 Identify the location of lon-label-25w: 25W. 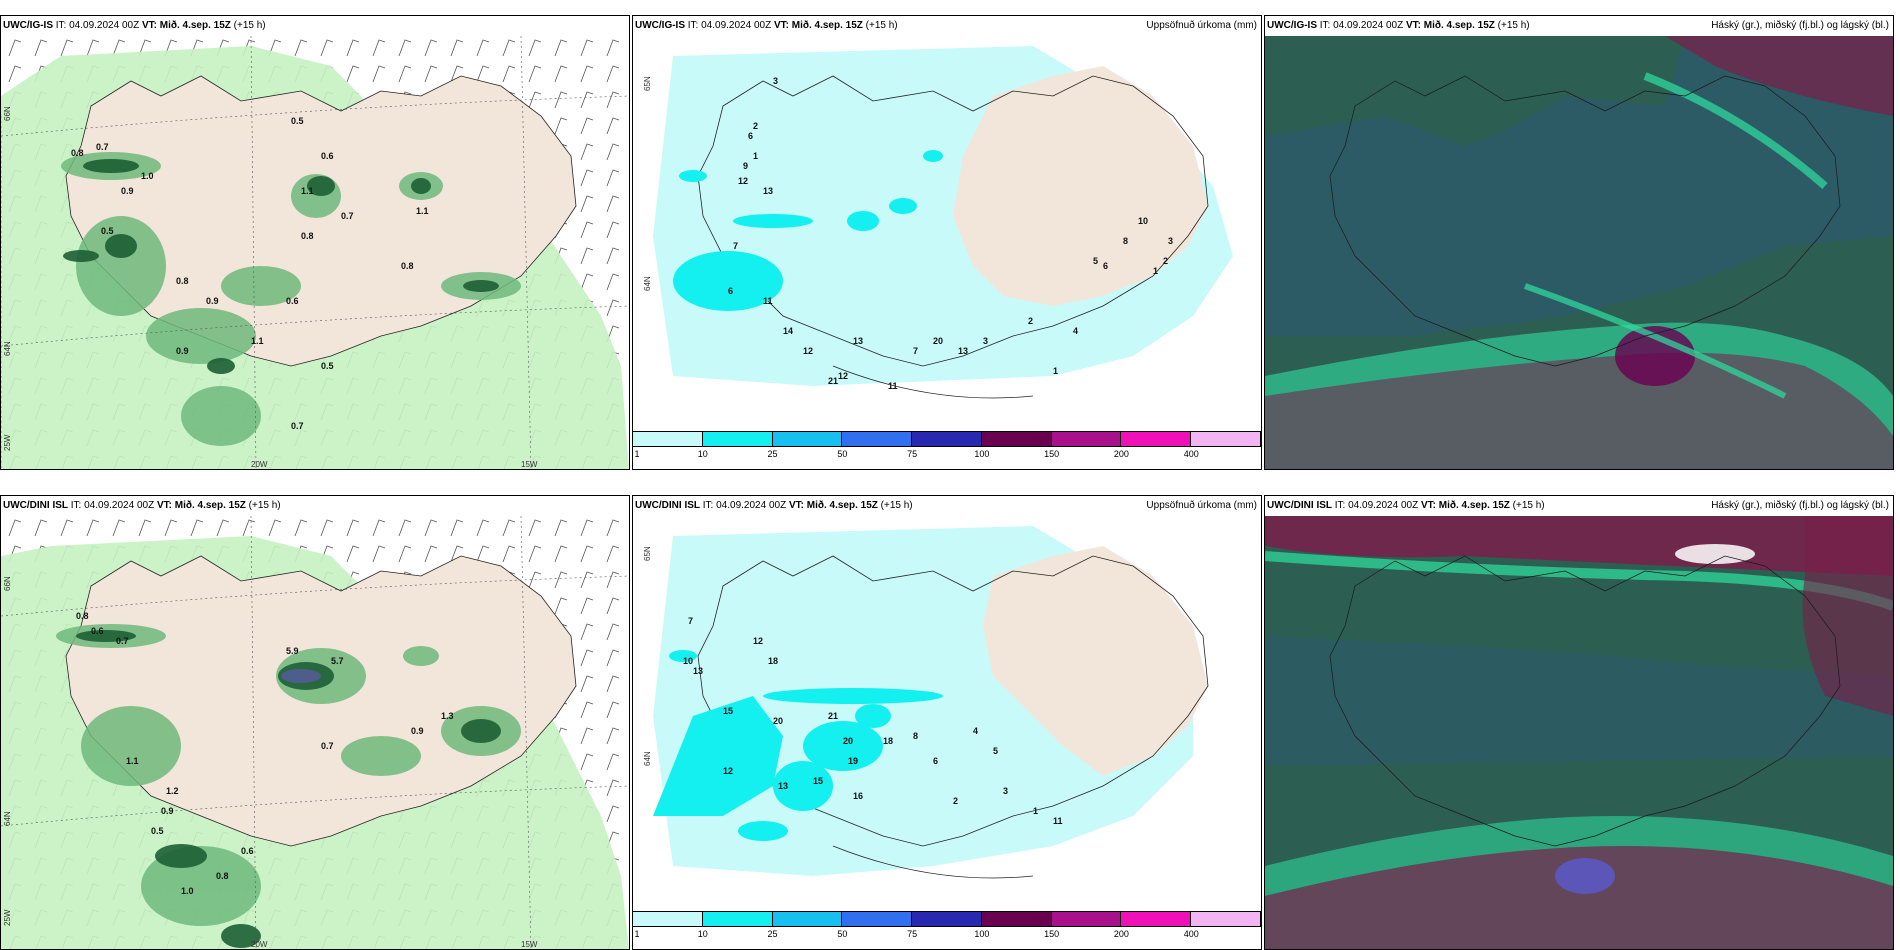
(7, 917).